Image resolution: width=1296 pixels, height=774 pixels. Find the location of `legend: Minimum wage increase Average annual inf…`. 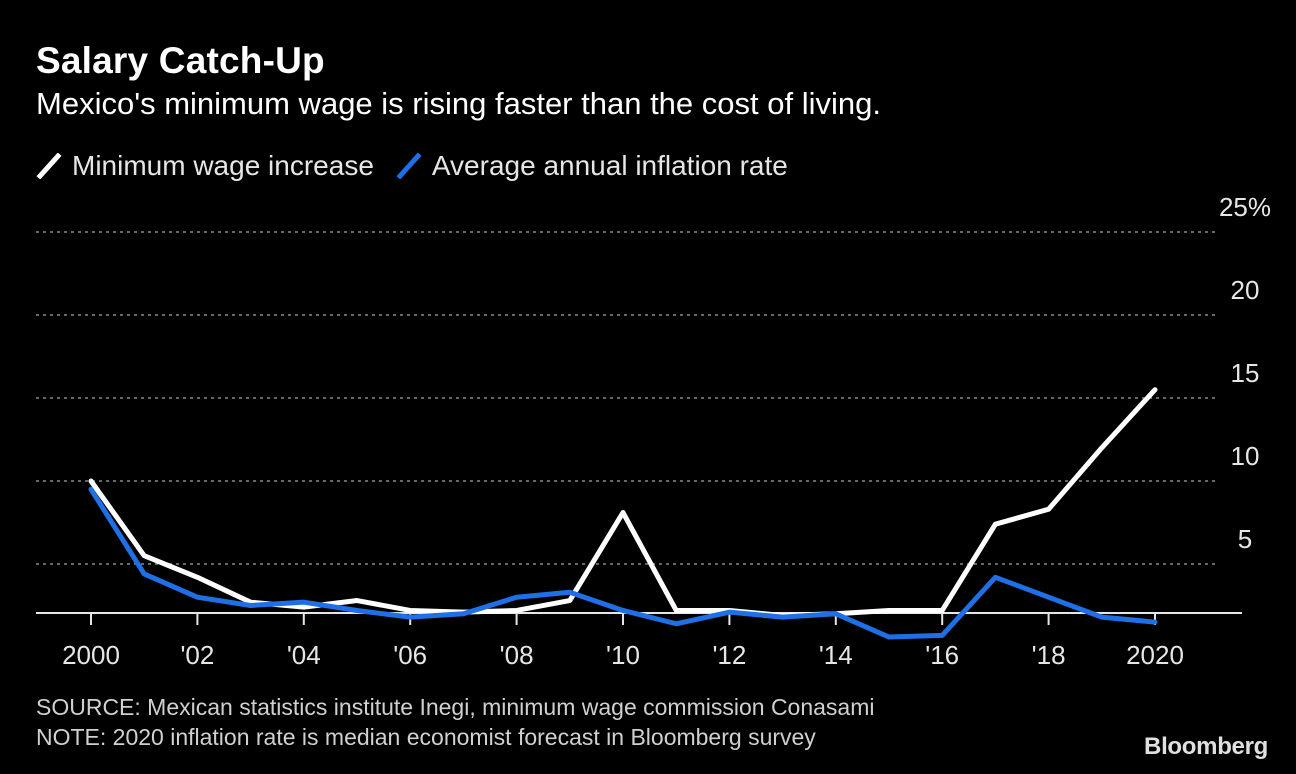

legend: Minimum wage increase Average annual inf… is located at coordinates (423, 166).